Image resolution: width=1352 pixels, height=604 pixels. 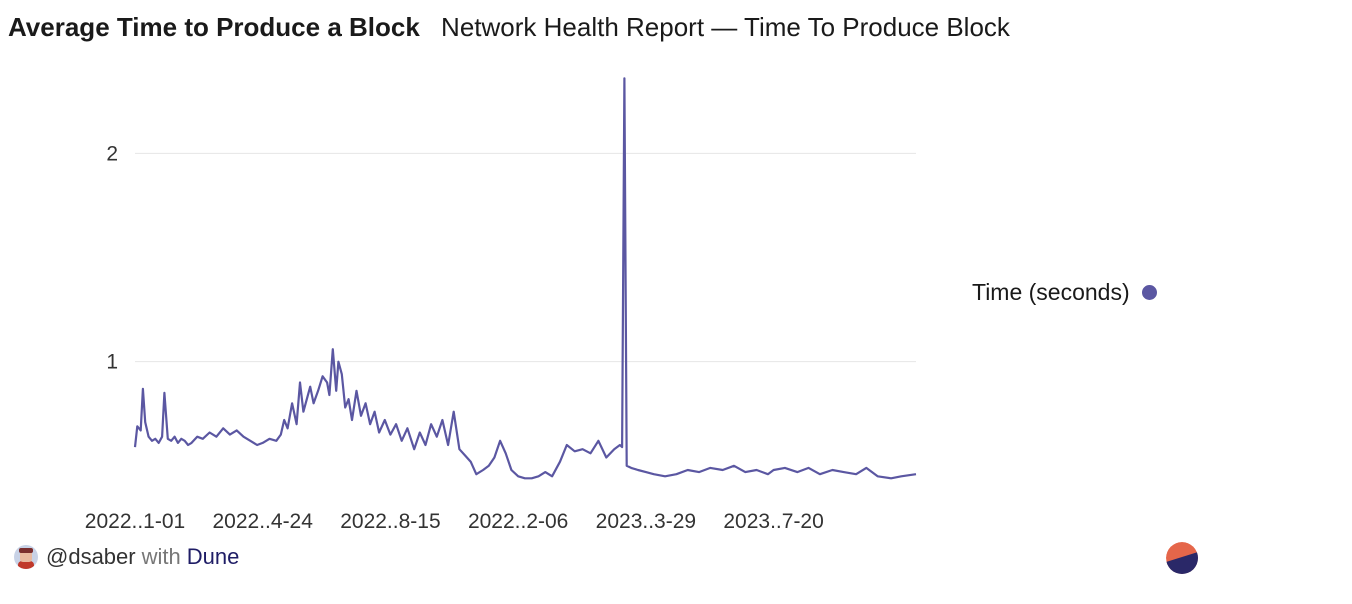 I want to click on y-tick-label: 2, so click(x=112, y=153).